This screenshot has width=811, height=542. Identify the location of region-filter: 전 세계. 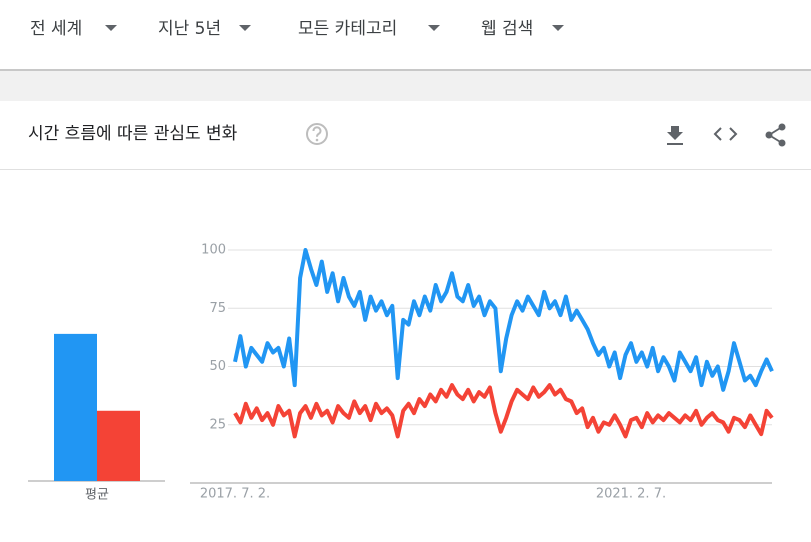
(56, 29).